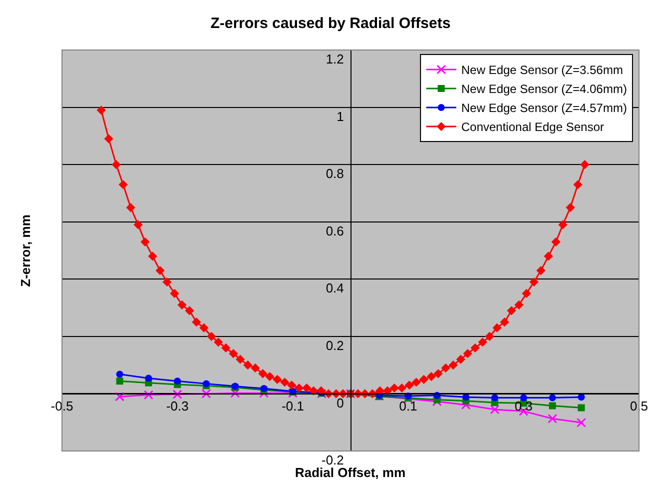  Describe the element at coordinates (335, 230) in the screenshot. I see `y-tick-label: 0.6` at that location.